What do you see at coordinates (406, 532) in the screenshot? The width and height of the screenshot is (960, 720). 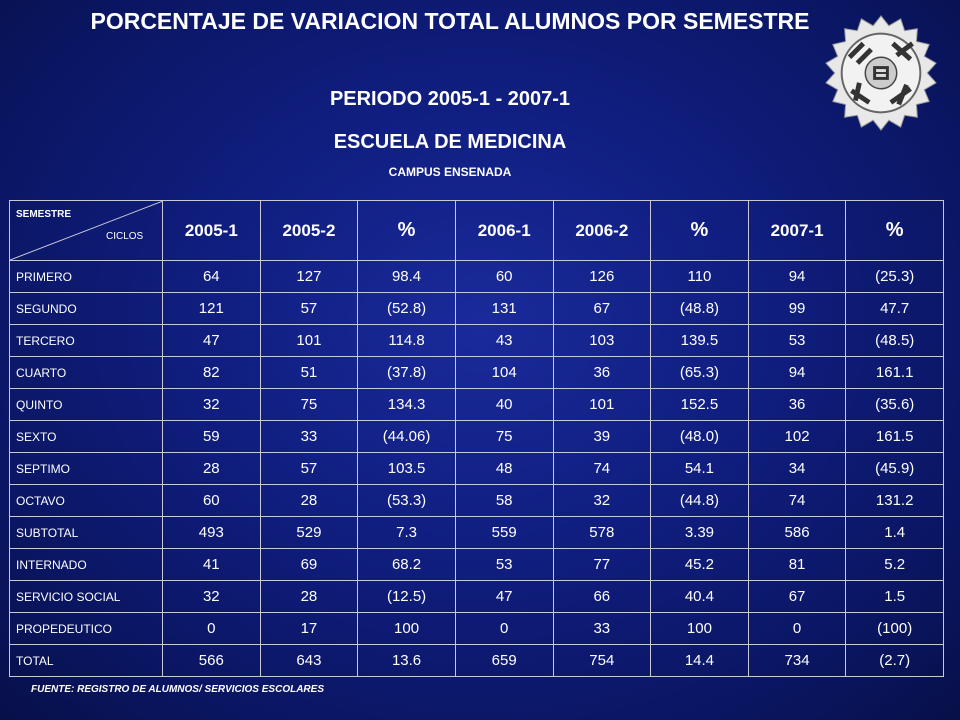 I see `table-cell: 7.3` at bounding box center [406, 532].